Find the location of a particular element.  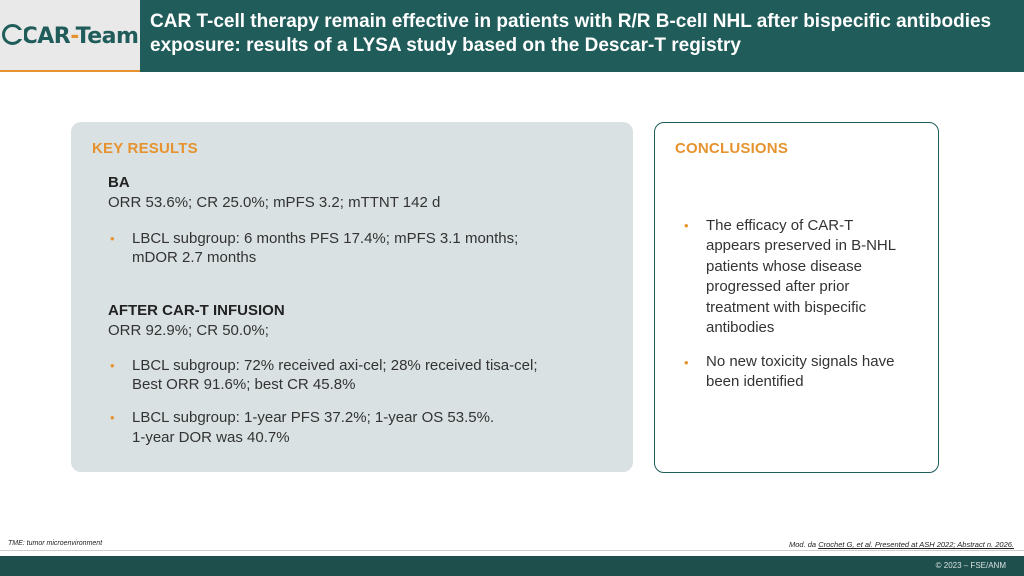

conclusion-1-line-2: appears preserved in B-NHL is located at coordinates (801, 245).